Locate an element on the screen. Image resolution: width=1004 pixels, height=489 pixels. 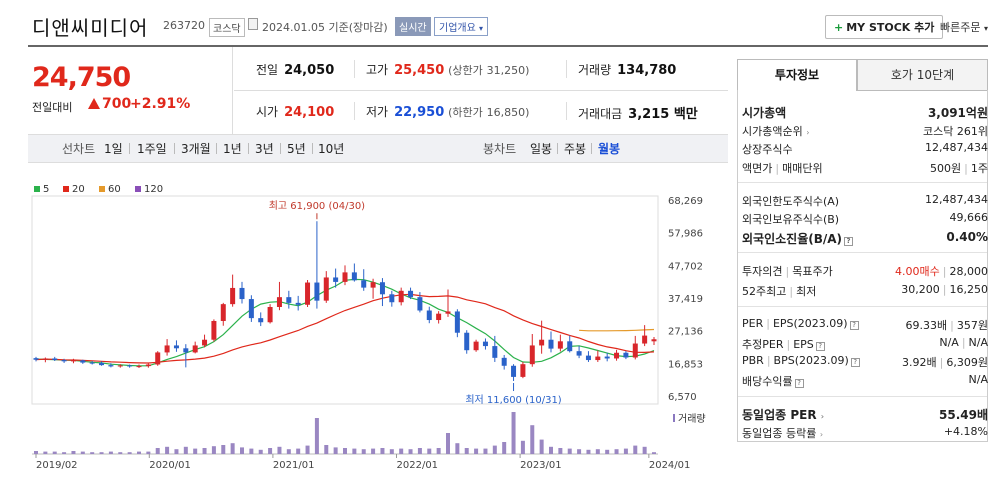
market-badge: 코스닥 is located at coordinates (227, 27).